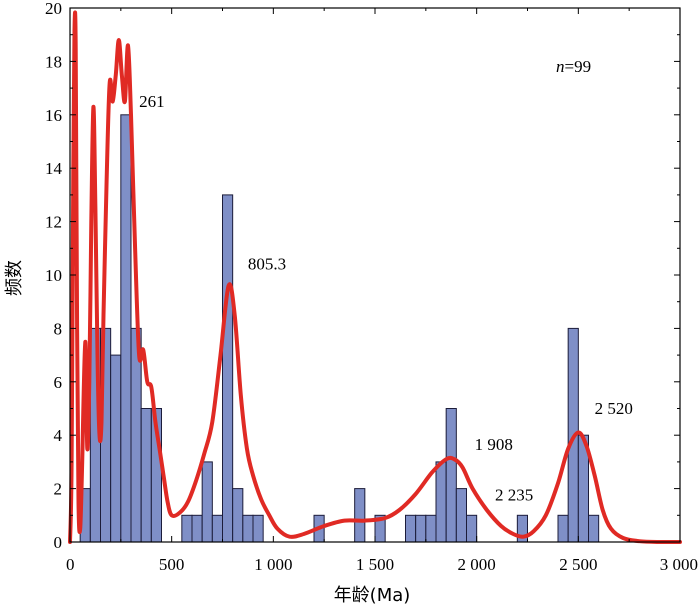 The width and height of the screenshot is (700, 608). Describe the element at coordinates (14, 278) in the screenshot. I see `y-axis-title: 频数` at that location.